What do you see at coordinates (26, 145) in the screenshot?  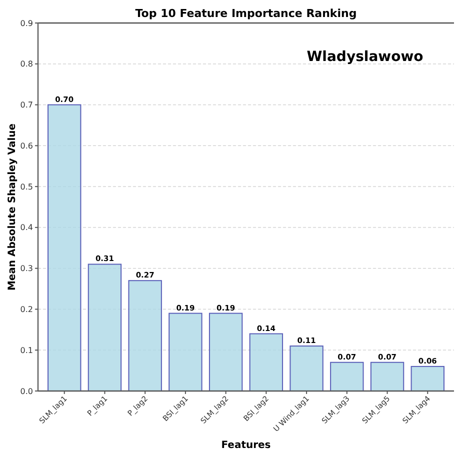 I see `y-tick-label: 0.6` at bounding box center [26, 145].